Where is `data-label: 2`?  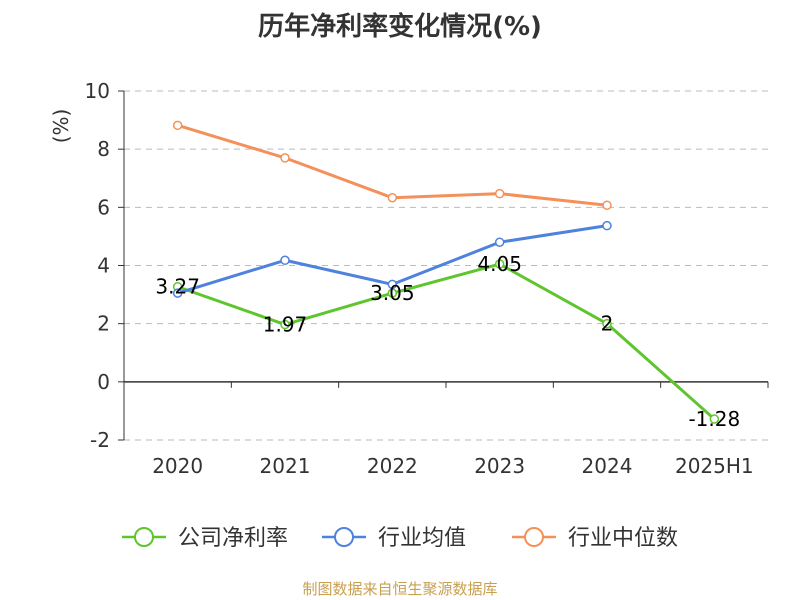
data-label: 2 is located at coordinates (607, 324).